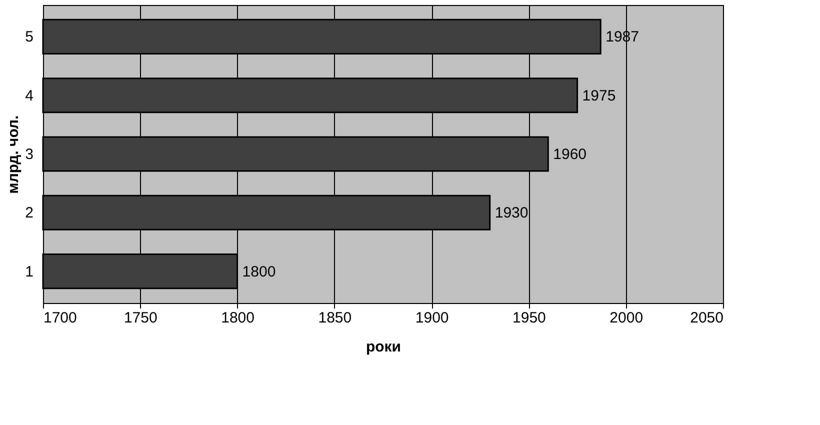  I want to click on data-label: 1975, so click(599, 95).